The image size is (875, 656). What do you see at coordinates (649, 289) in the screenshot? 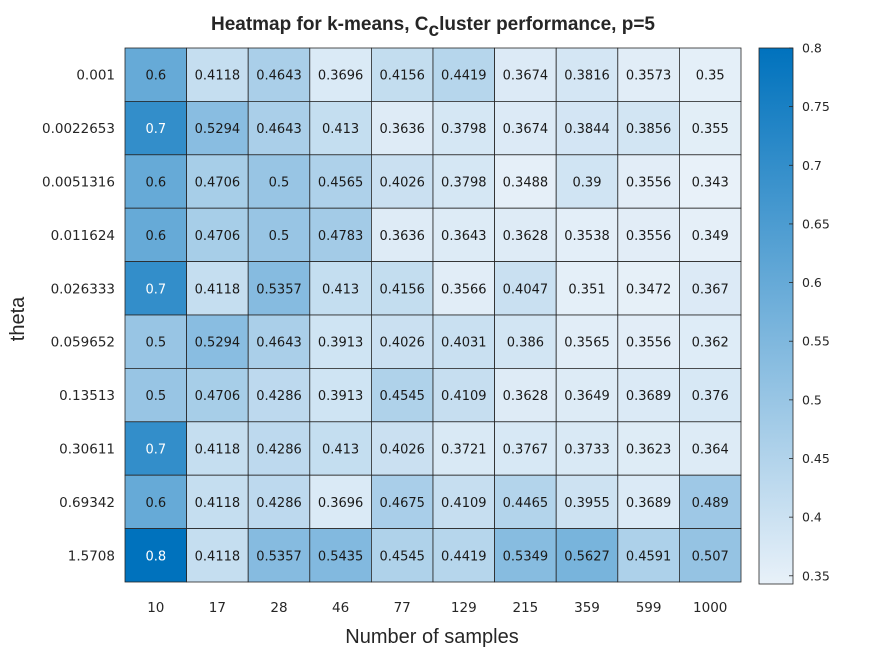
I see `cell-value-label: 0.3472` at bounding box center [649, 289].